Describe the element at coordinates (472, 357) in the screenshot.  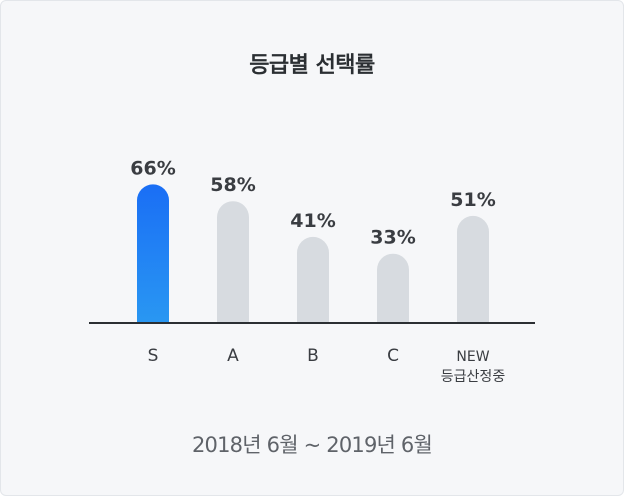
I see `category-label: NEW` at that location.